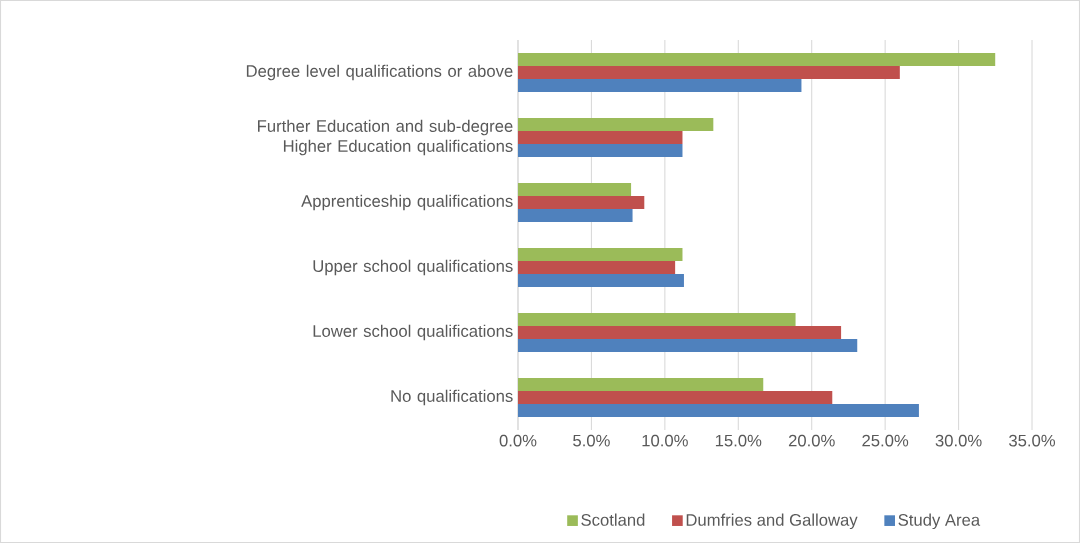 This screenshot has height=543, width=1080. What do you see at coordinates (407, 202) in the screenshot?
I see `y-tick-label: Apprenticeship qualifications` at bounding box center [407, 202].